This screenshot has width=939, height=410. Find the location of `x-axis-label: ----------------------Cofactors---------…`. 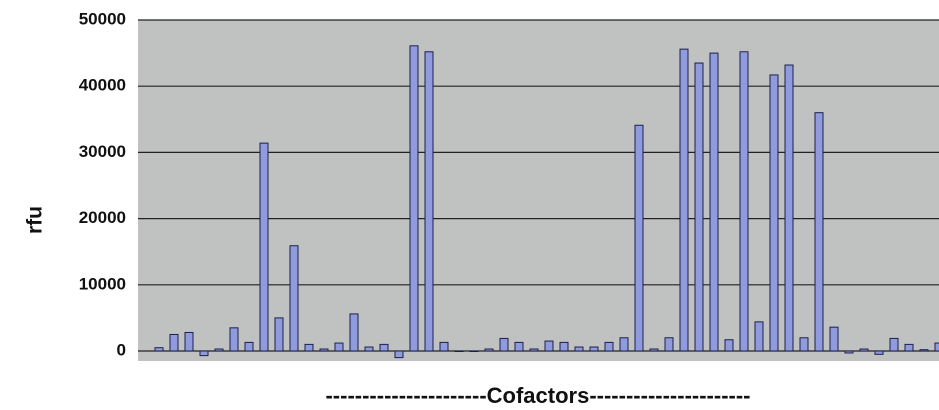

x-axis-label: ----------------------Cofactors---------… is located at coordinates (537, 395).